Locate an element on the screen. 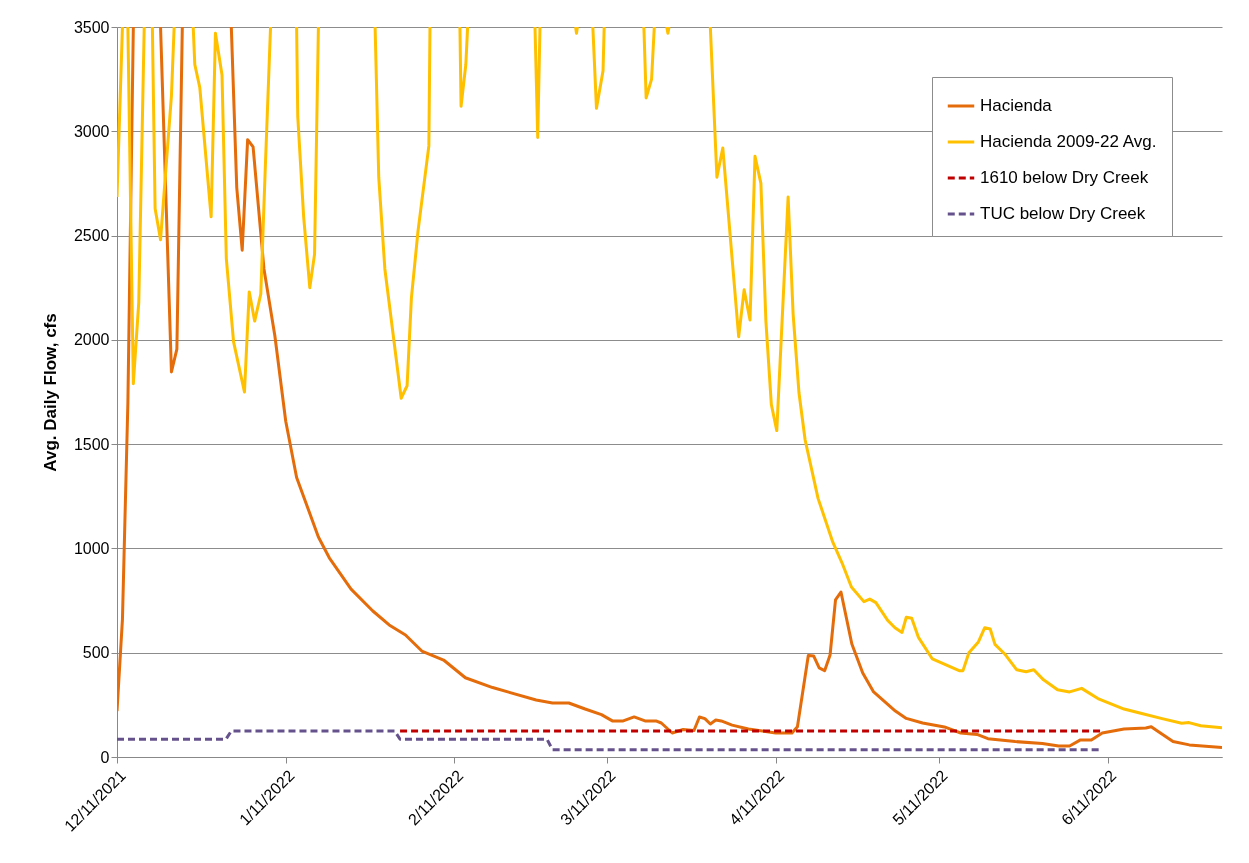 This screenshot has width=1249, height=863. y-tick-label: 2500 is located at coordinates (91, 236).